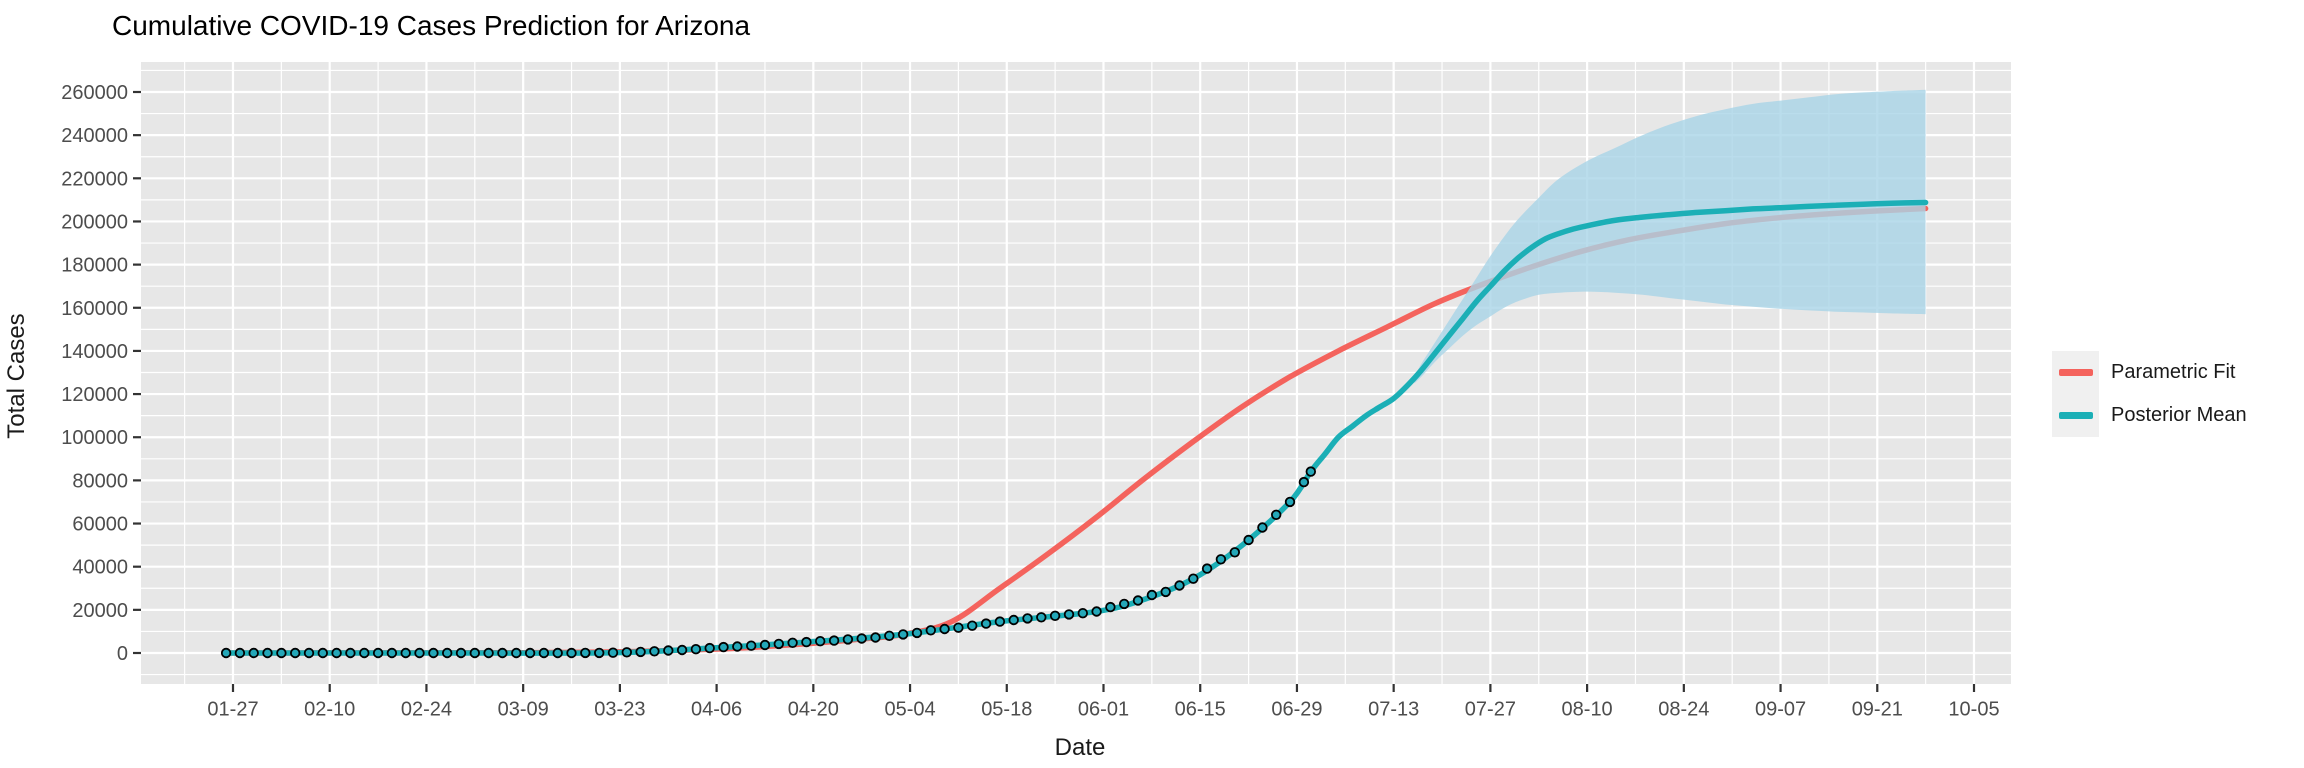 The image size is (2304, 768). I want to click on credible-interval-ribbon, so click(1670, 236).